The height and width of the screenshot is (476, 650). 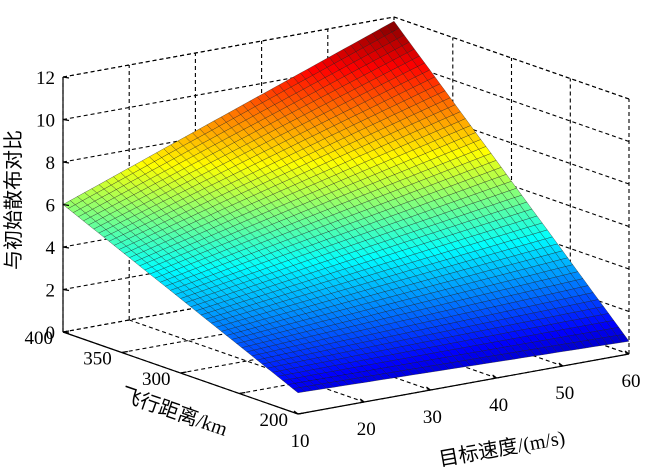 I want to click on x-tick-label: 20, so click(x=366, y=429).